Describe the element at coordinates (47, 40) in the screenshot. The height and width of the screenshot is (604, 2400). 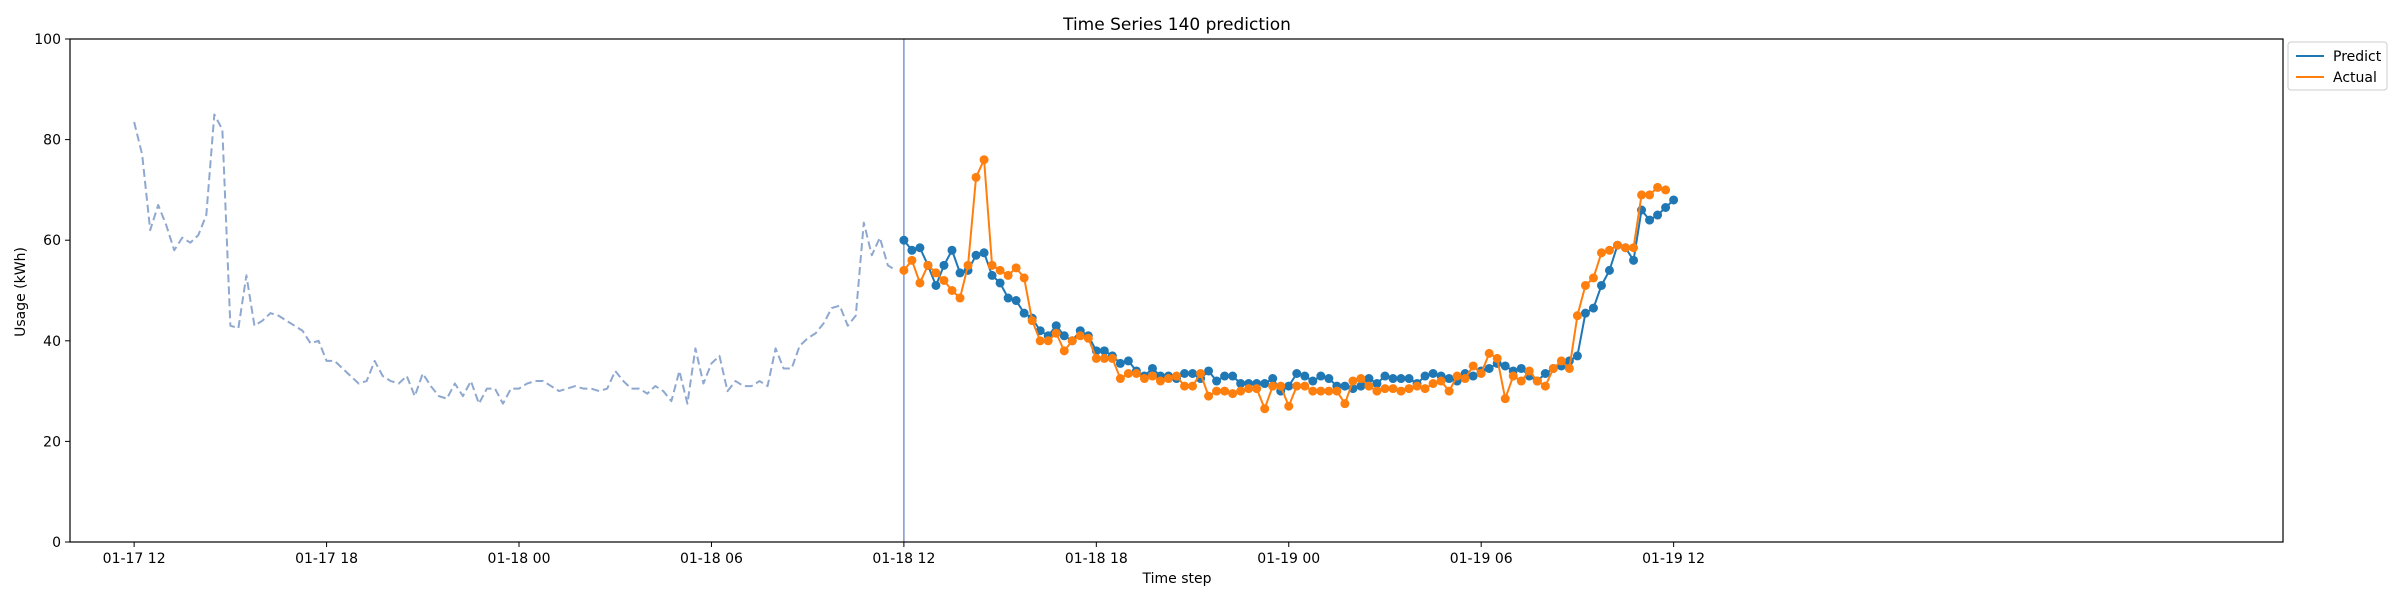
I see `y-tick-label: 100` at that location.